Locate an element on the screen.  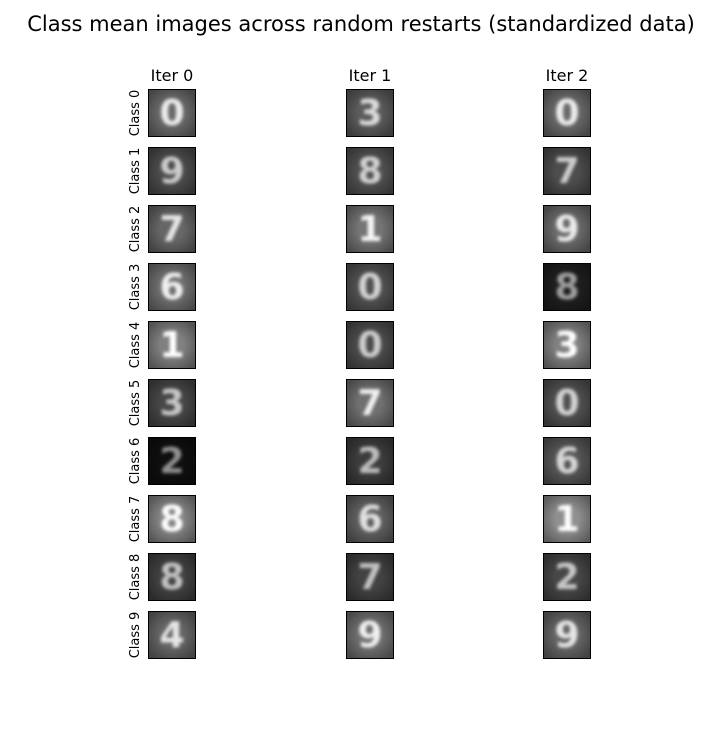
row-label: Class 6 is located at coordinates (135, 461).